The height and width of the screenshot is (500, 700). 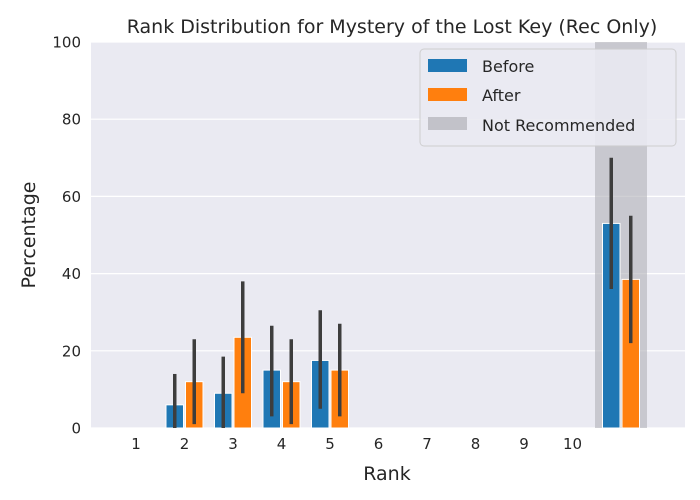 I want to click on x-axis-title: Rank, so click(x=386, y=474).